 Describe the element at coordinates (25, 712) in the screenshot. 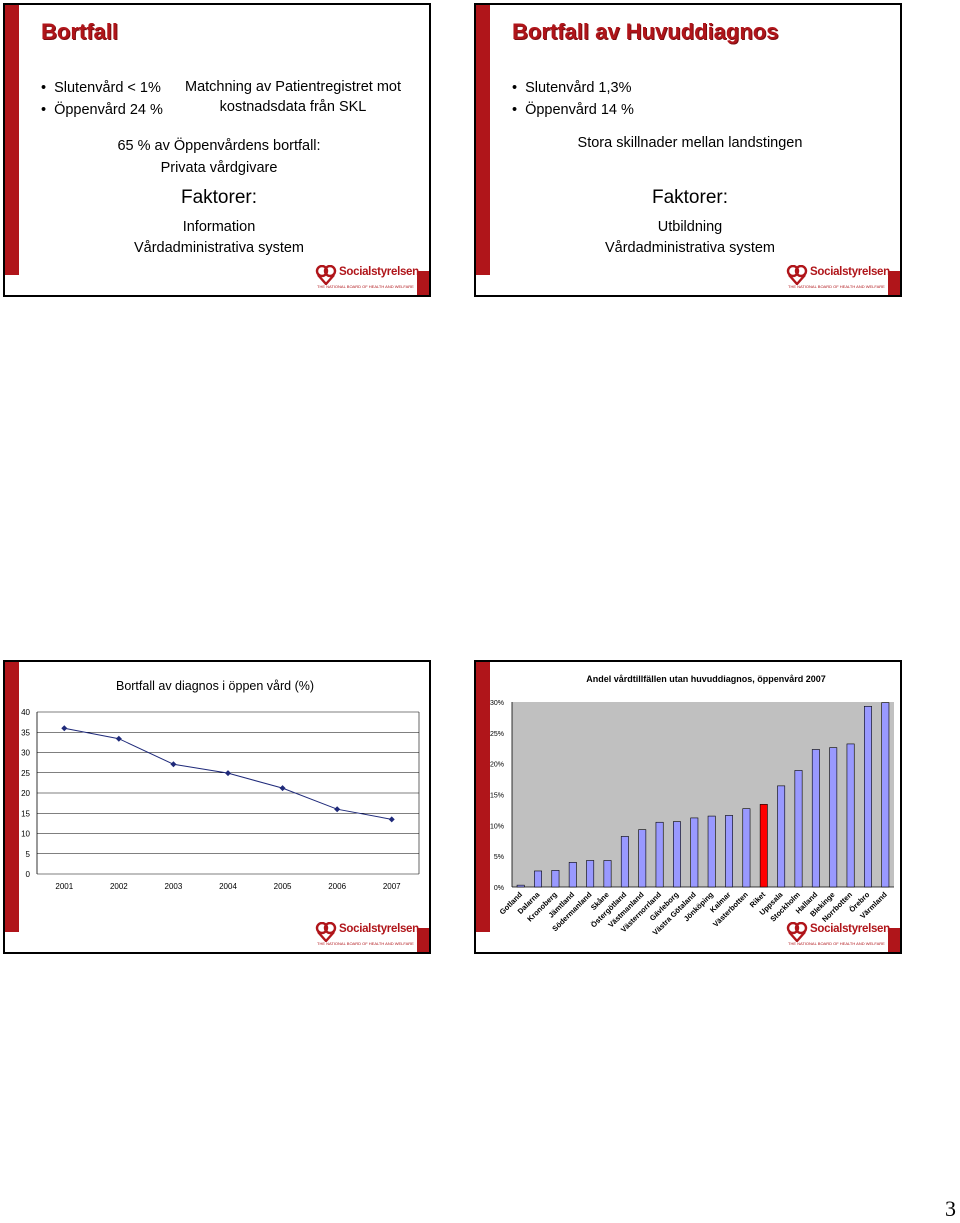

I see `y-tick-label: 40` at that location.